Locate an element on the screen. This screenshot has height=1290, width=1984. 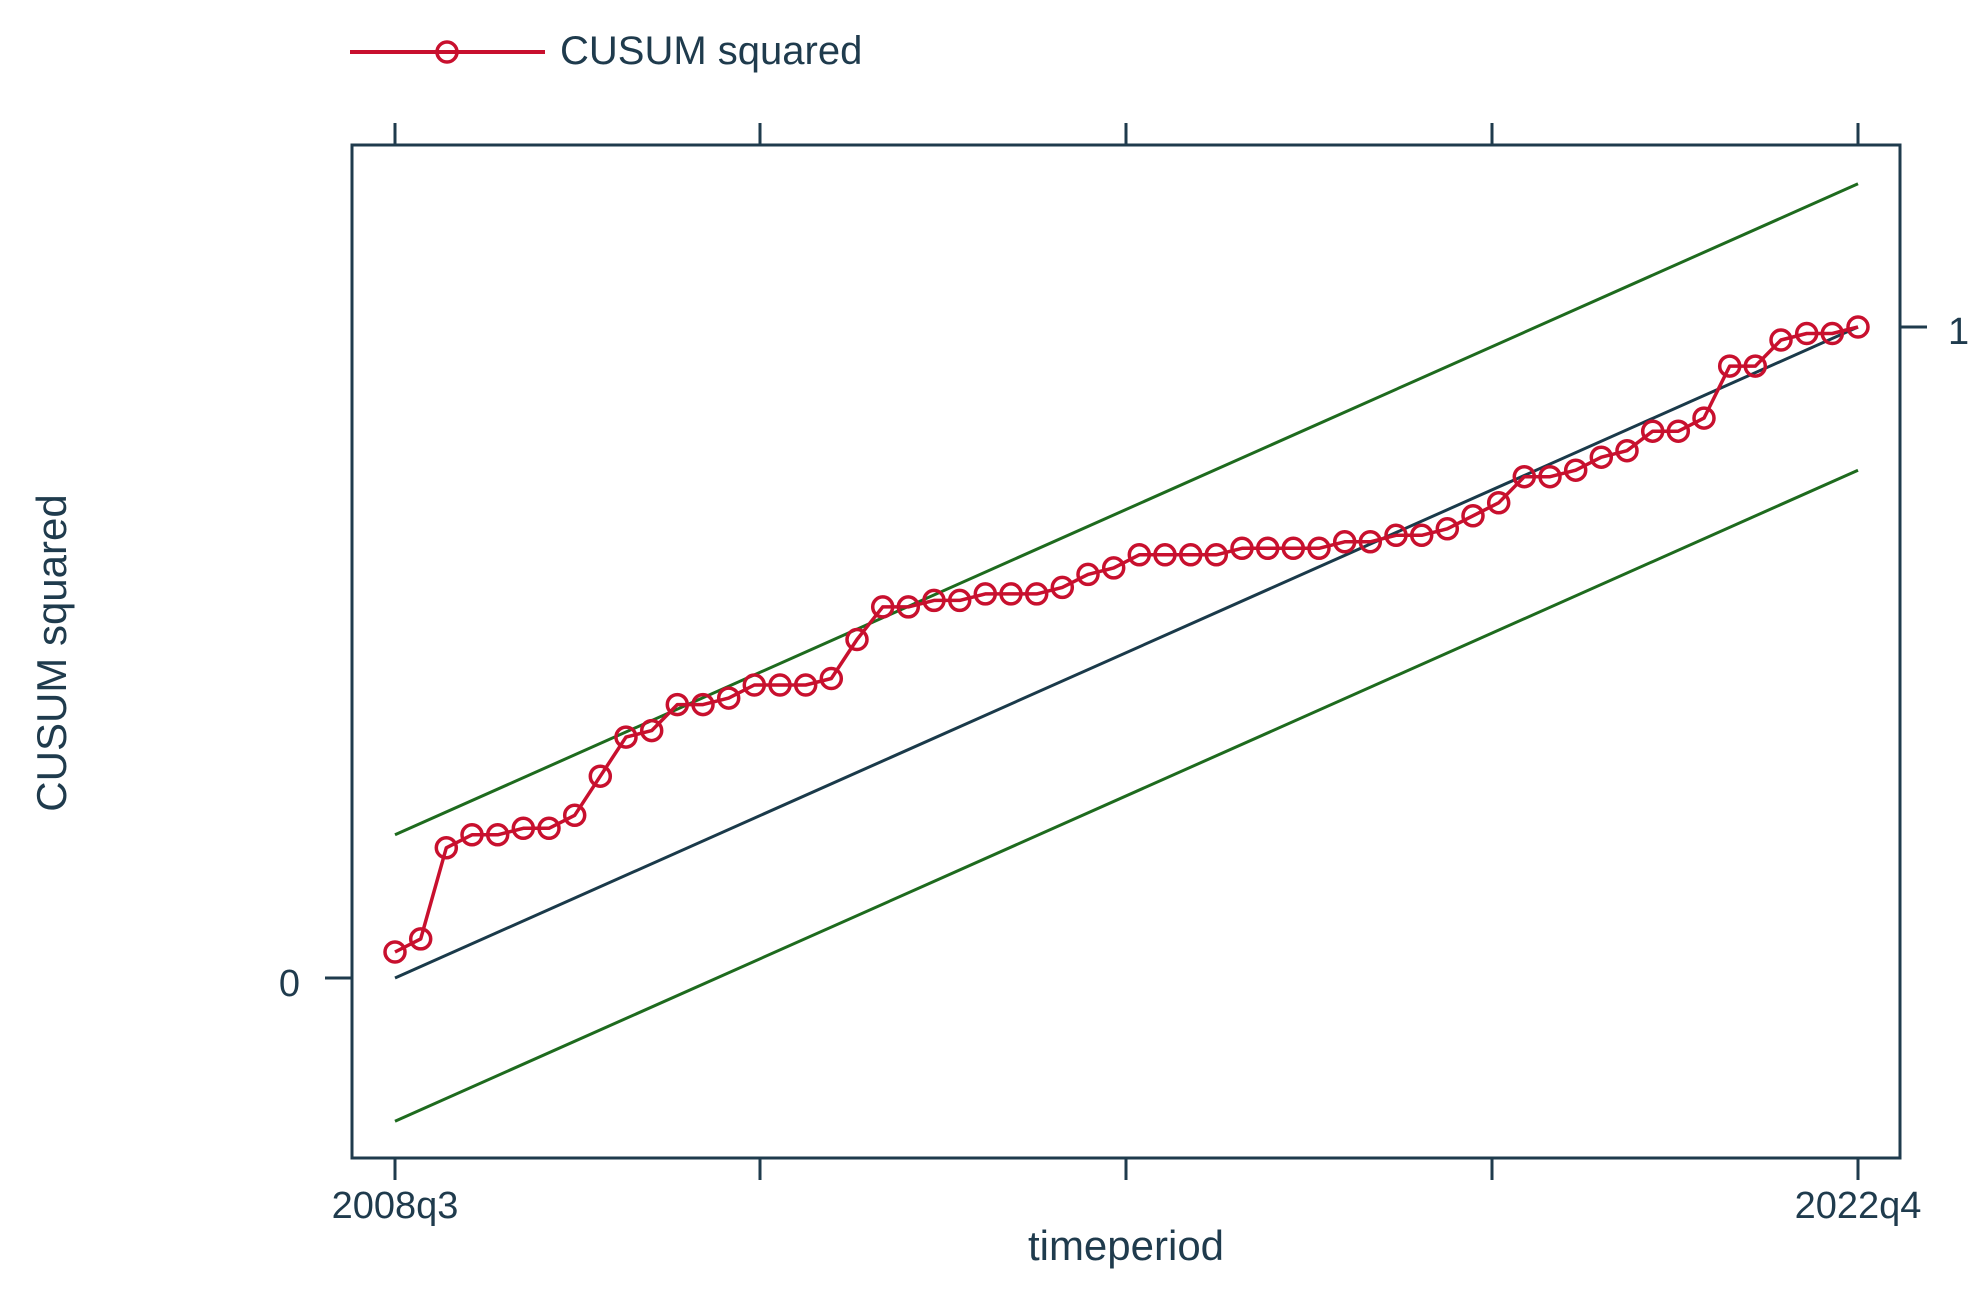
legend: CUSUM squared is located at coordinates (606, 51).